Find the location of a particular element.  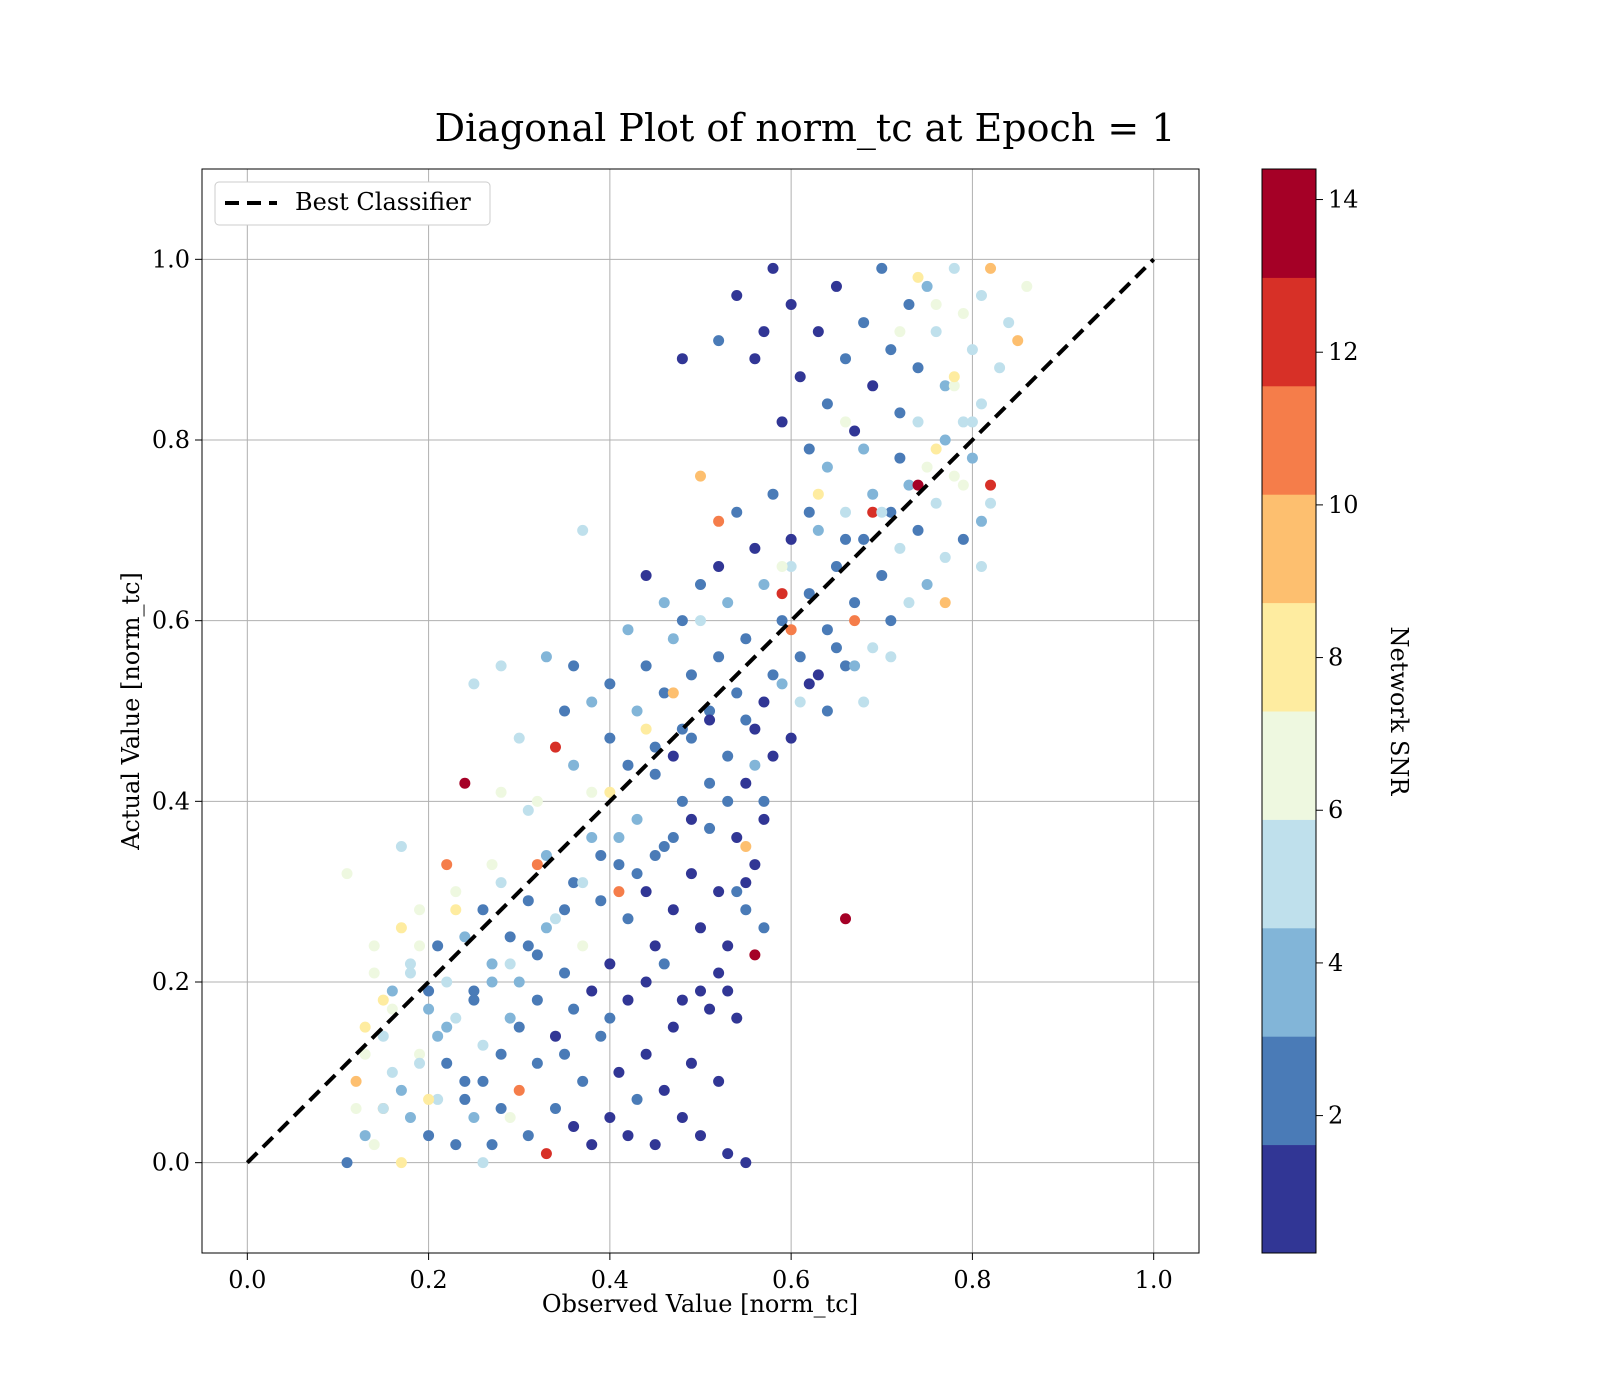

legend: Best Classifier is located at coordinates (352, 203).